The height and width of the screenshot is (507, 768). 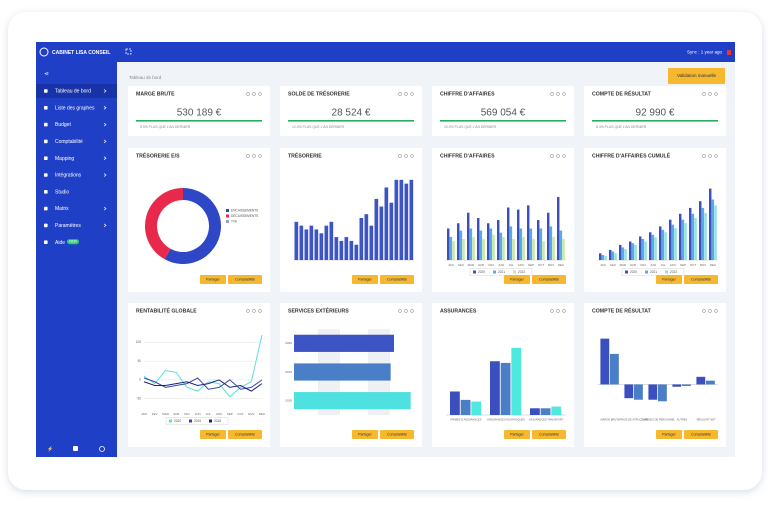 I want to click on menu-item: Comptabilité, so click(x=69, y=142).